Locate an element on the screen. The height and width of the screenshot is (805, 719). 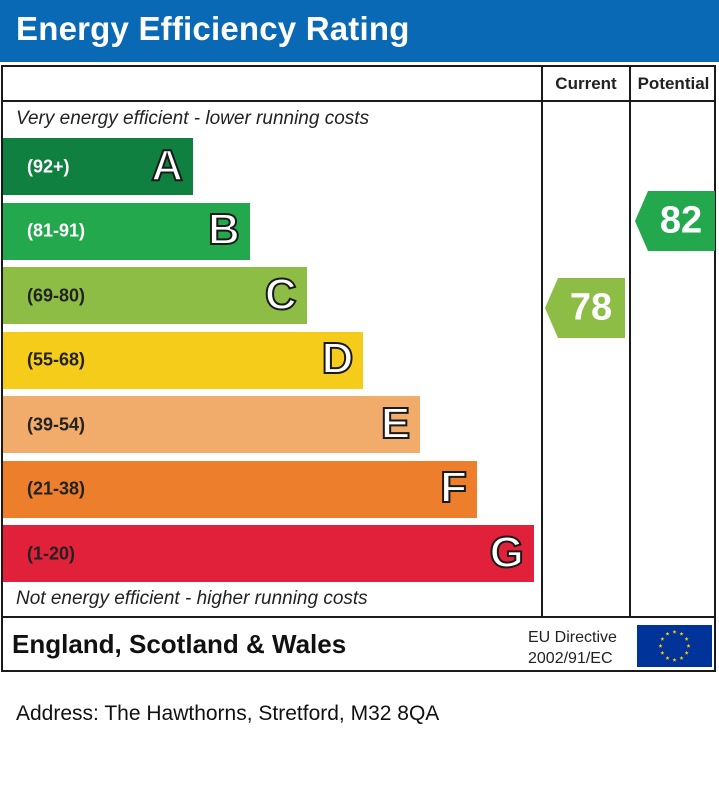
rating-letter: F is located at coordinates (453, 488).